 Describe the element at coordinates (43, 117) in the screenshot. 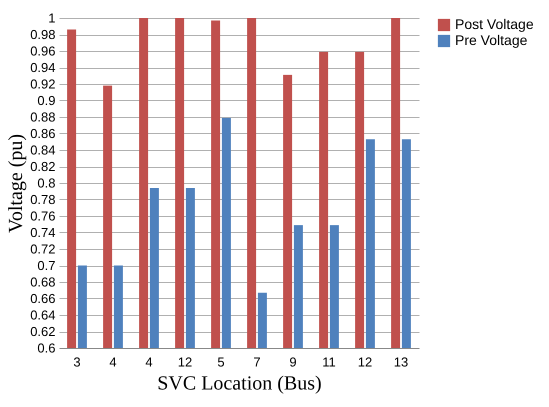

I see `y-tick-label: 0.88` at that location.